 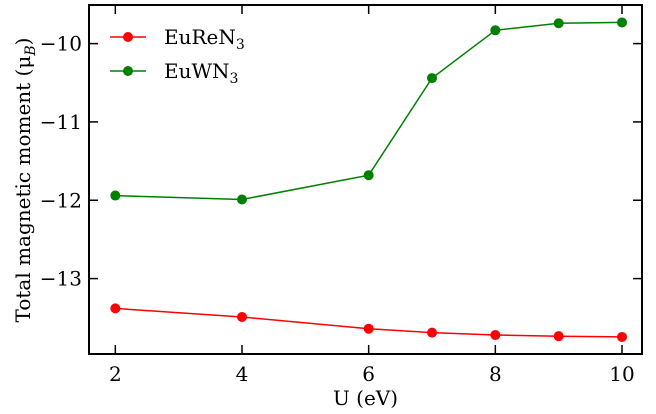 I want to click on y-axis-title-main: Total magnetic moment (μ, so click(x=23, y=189).